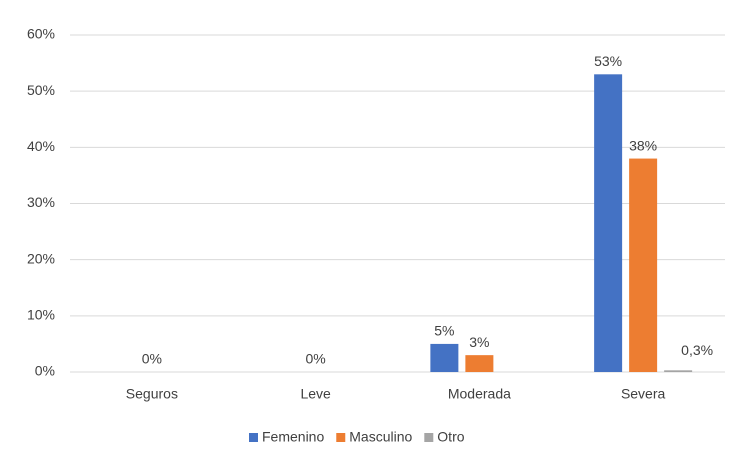 The image size is (739, 466). What do you see at coordinates (444, 331) in the screenshot?
I see `data-label: 5%` at bounding box center [444, 331].